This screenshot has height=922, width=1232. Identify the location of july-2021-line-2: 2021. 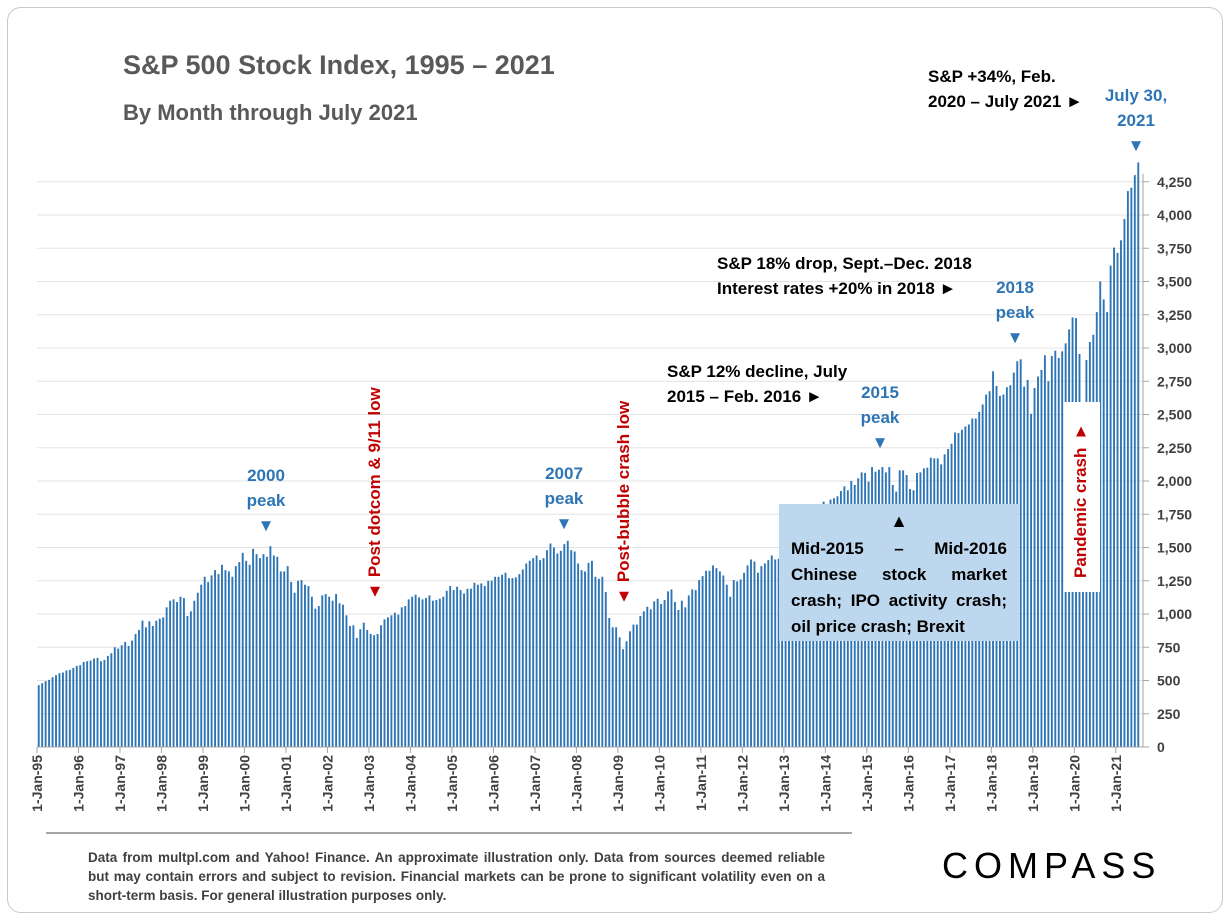
(1136, 120).